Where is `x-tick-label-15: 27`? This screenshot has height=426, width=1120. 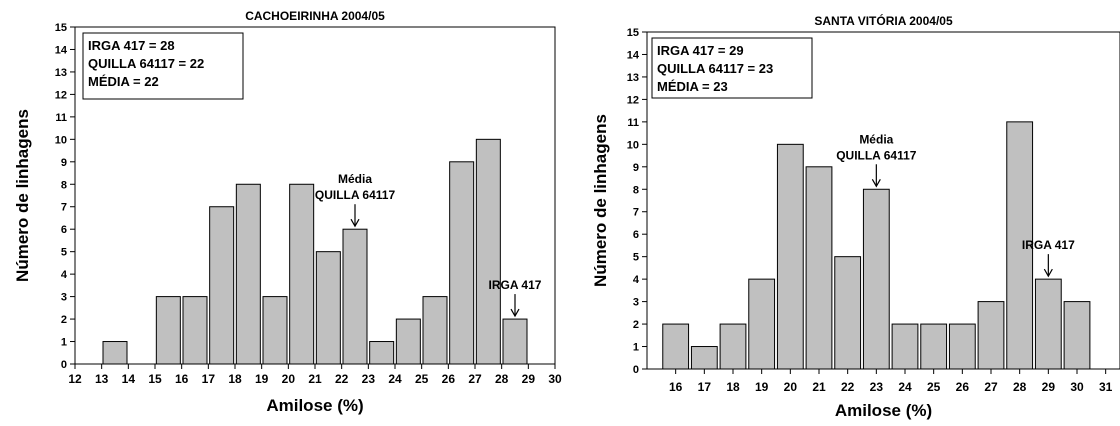
x-tick-label-15: 27 is located at coordinates (475, 379).